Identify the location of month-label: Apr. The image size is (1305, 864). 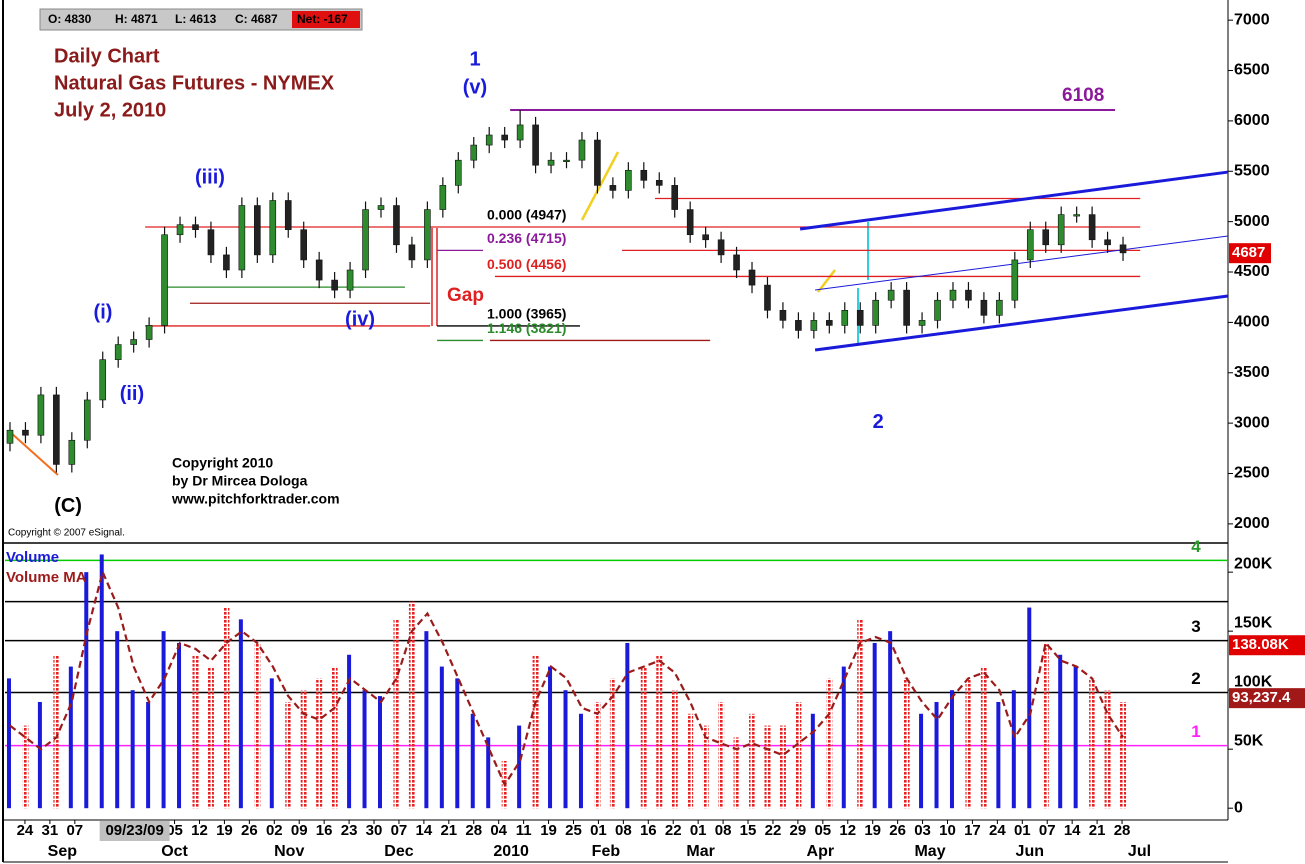
(821, 851).